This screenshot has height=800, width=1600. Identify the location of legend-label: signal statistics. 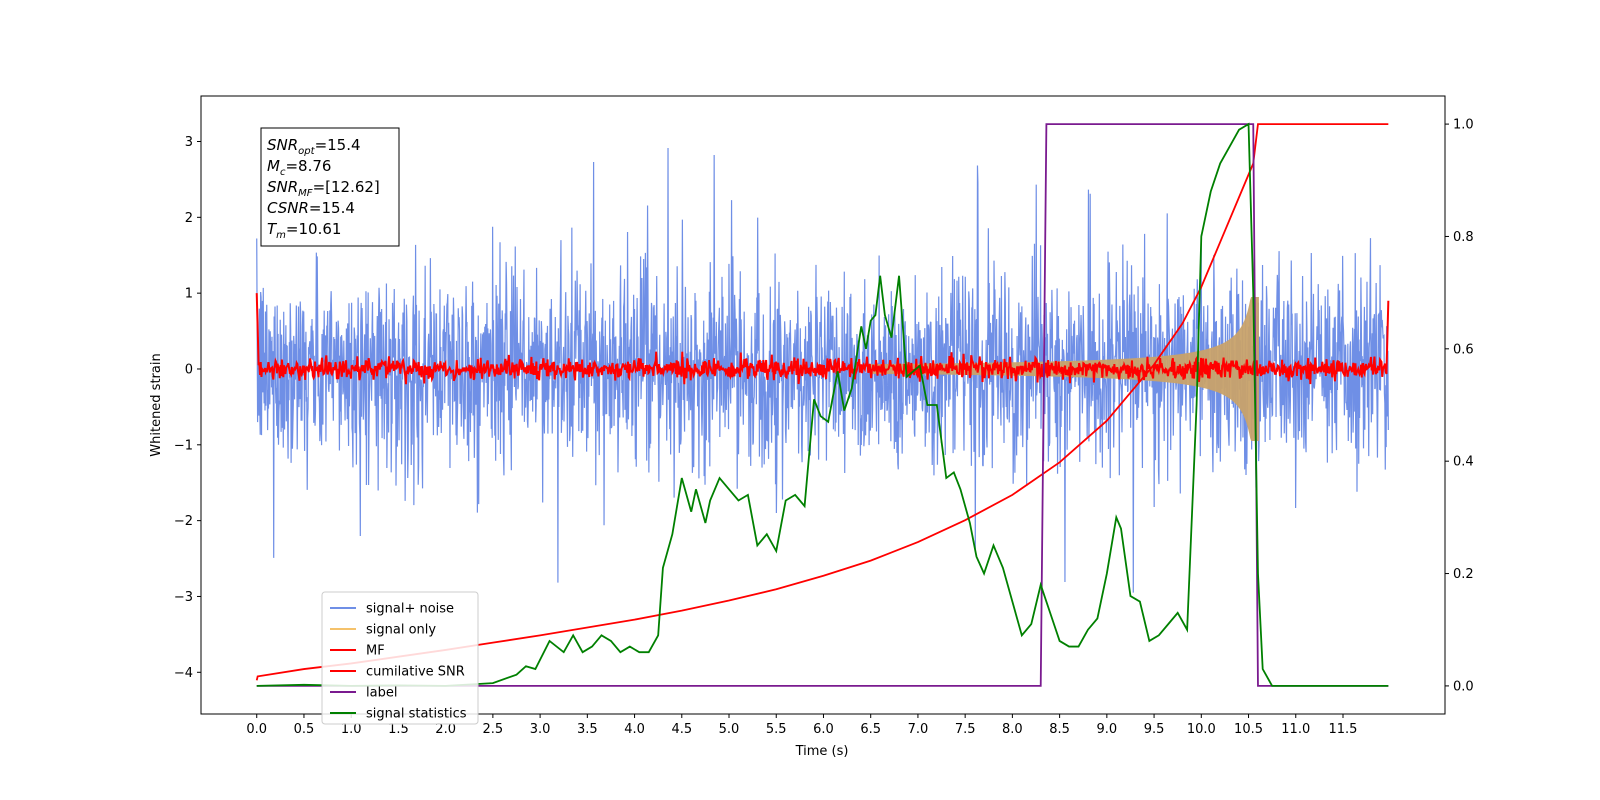
(416, 714).